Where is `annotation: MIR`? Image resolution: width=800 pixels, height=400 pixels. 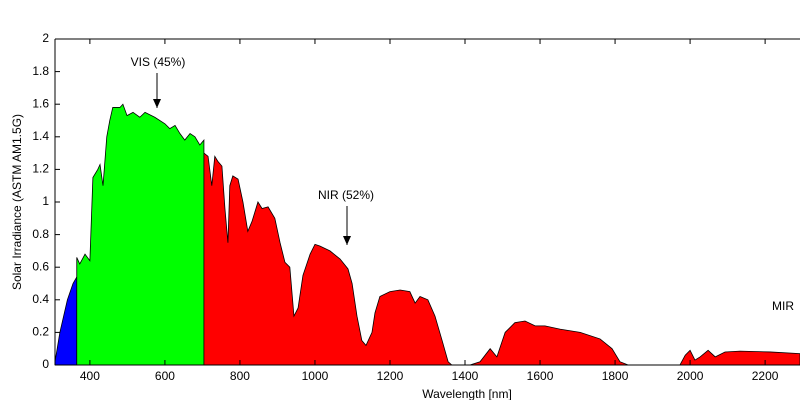
annotation: MIR is located at coordinates (783, 306).